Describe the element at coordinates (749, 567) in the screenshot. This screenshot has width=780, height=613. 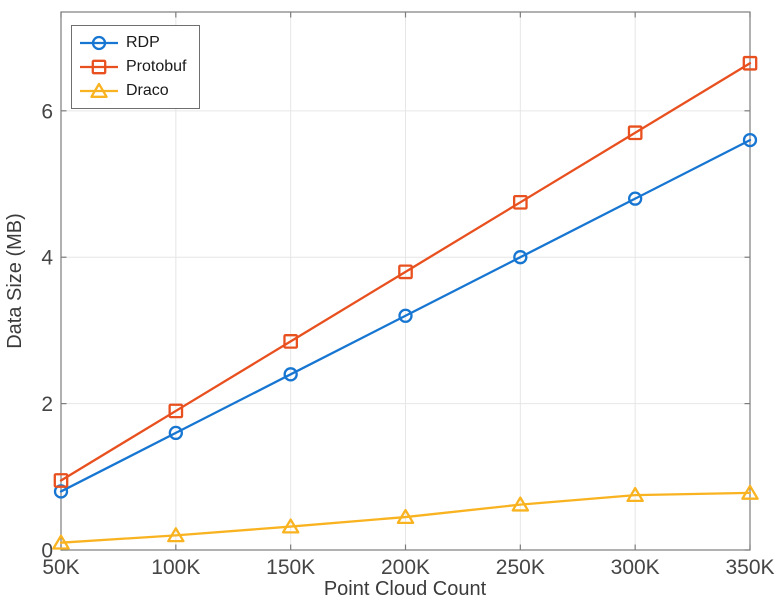
I see `x-tick-label: 350K` at that location.